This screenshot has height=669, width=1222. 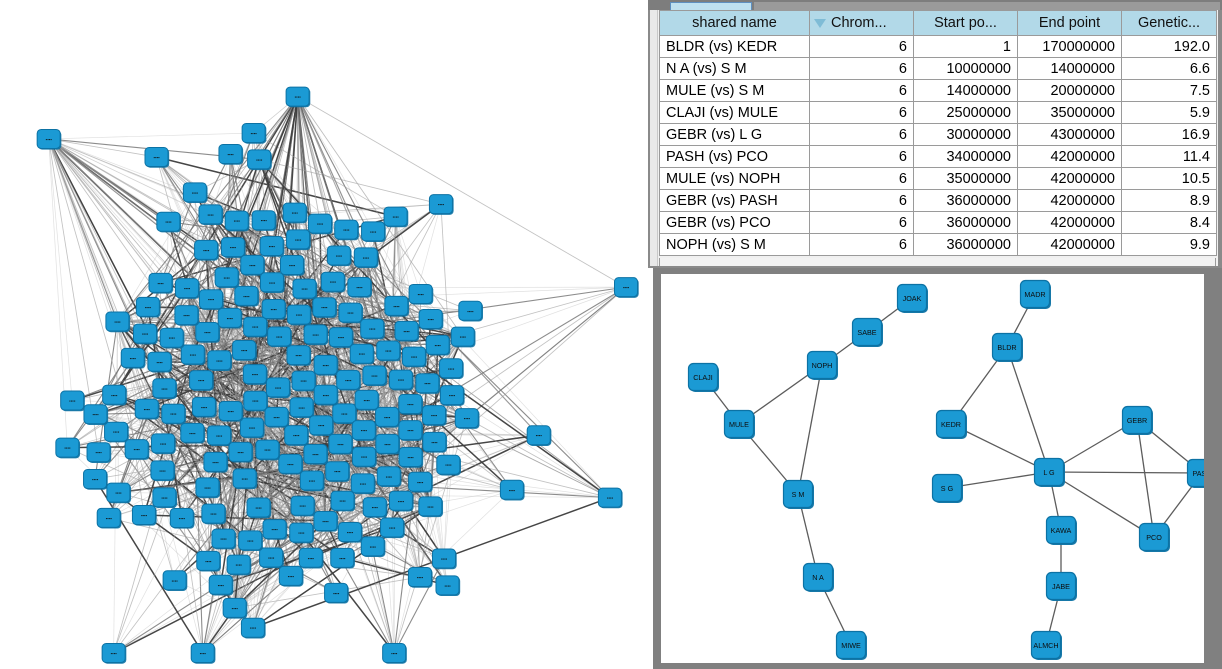 What do you see at coordinates (739, 424) in the screenshot?
I see `sub-node-MULE: MULE` at bounding box center [739, 424].